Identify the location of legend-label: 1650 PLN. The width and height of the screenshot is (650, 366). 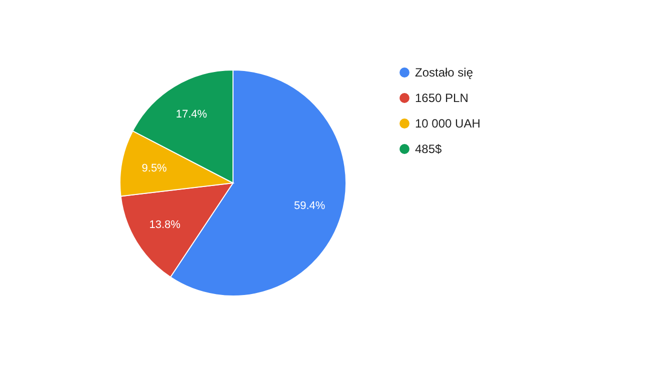
(441, 98).